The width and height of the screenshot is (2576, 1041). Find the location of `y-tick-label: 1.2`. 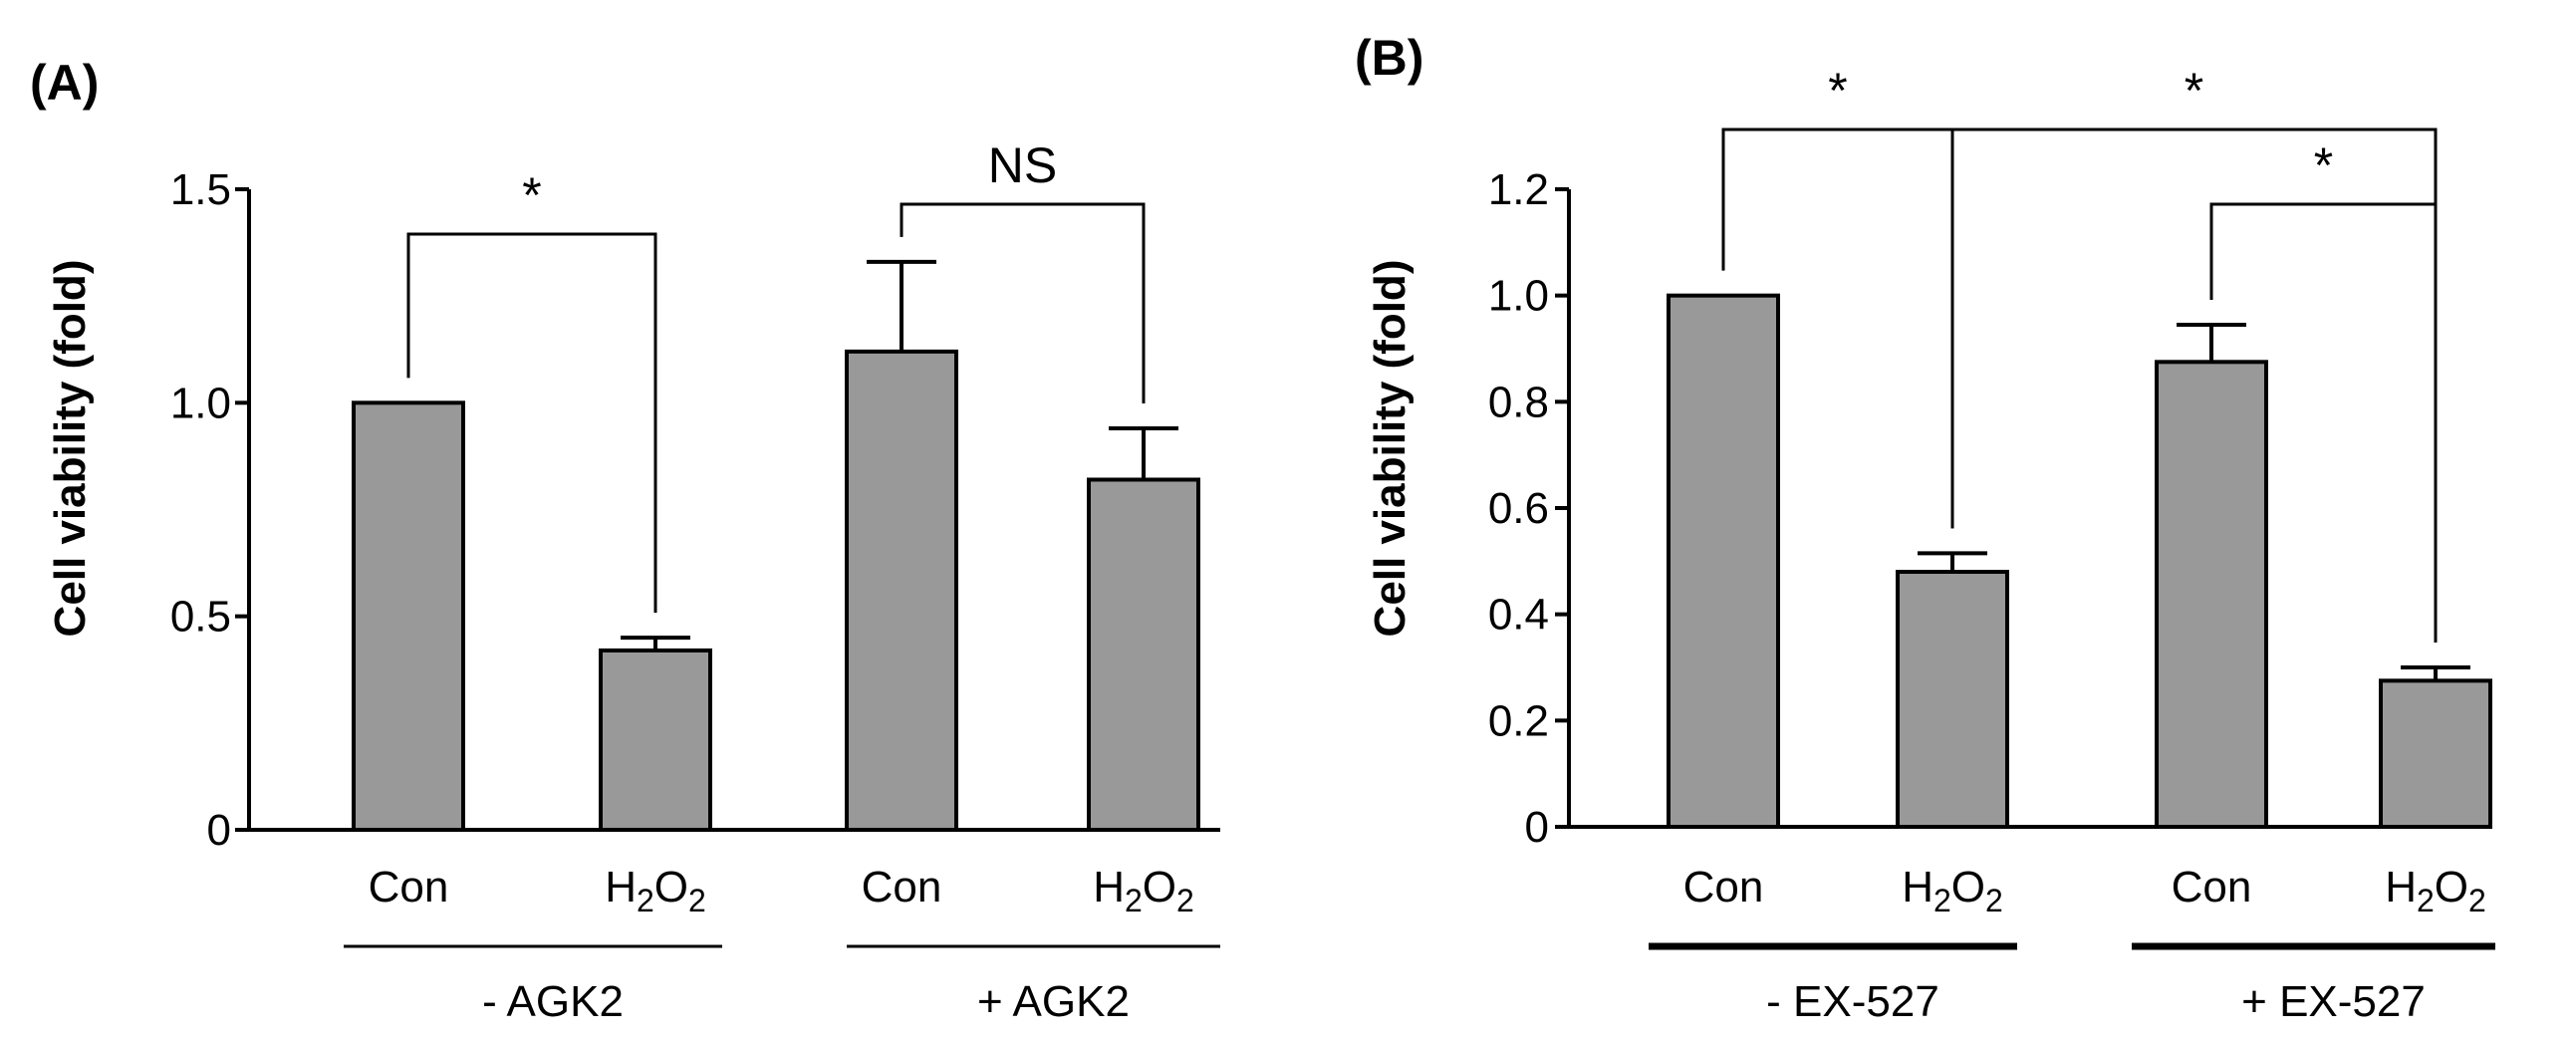

y-tick-label: 1.2 is located at coordinates (1518, 189).